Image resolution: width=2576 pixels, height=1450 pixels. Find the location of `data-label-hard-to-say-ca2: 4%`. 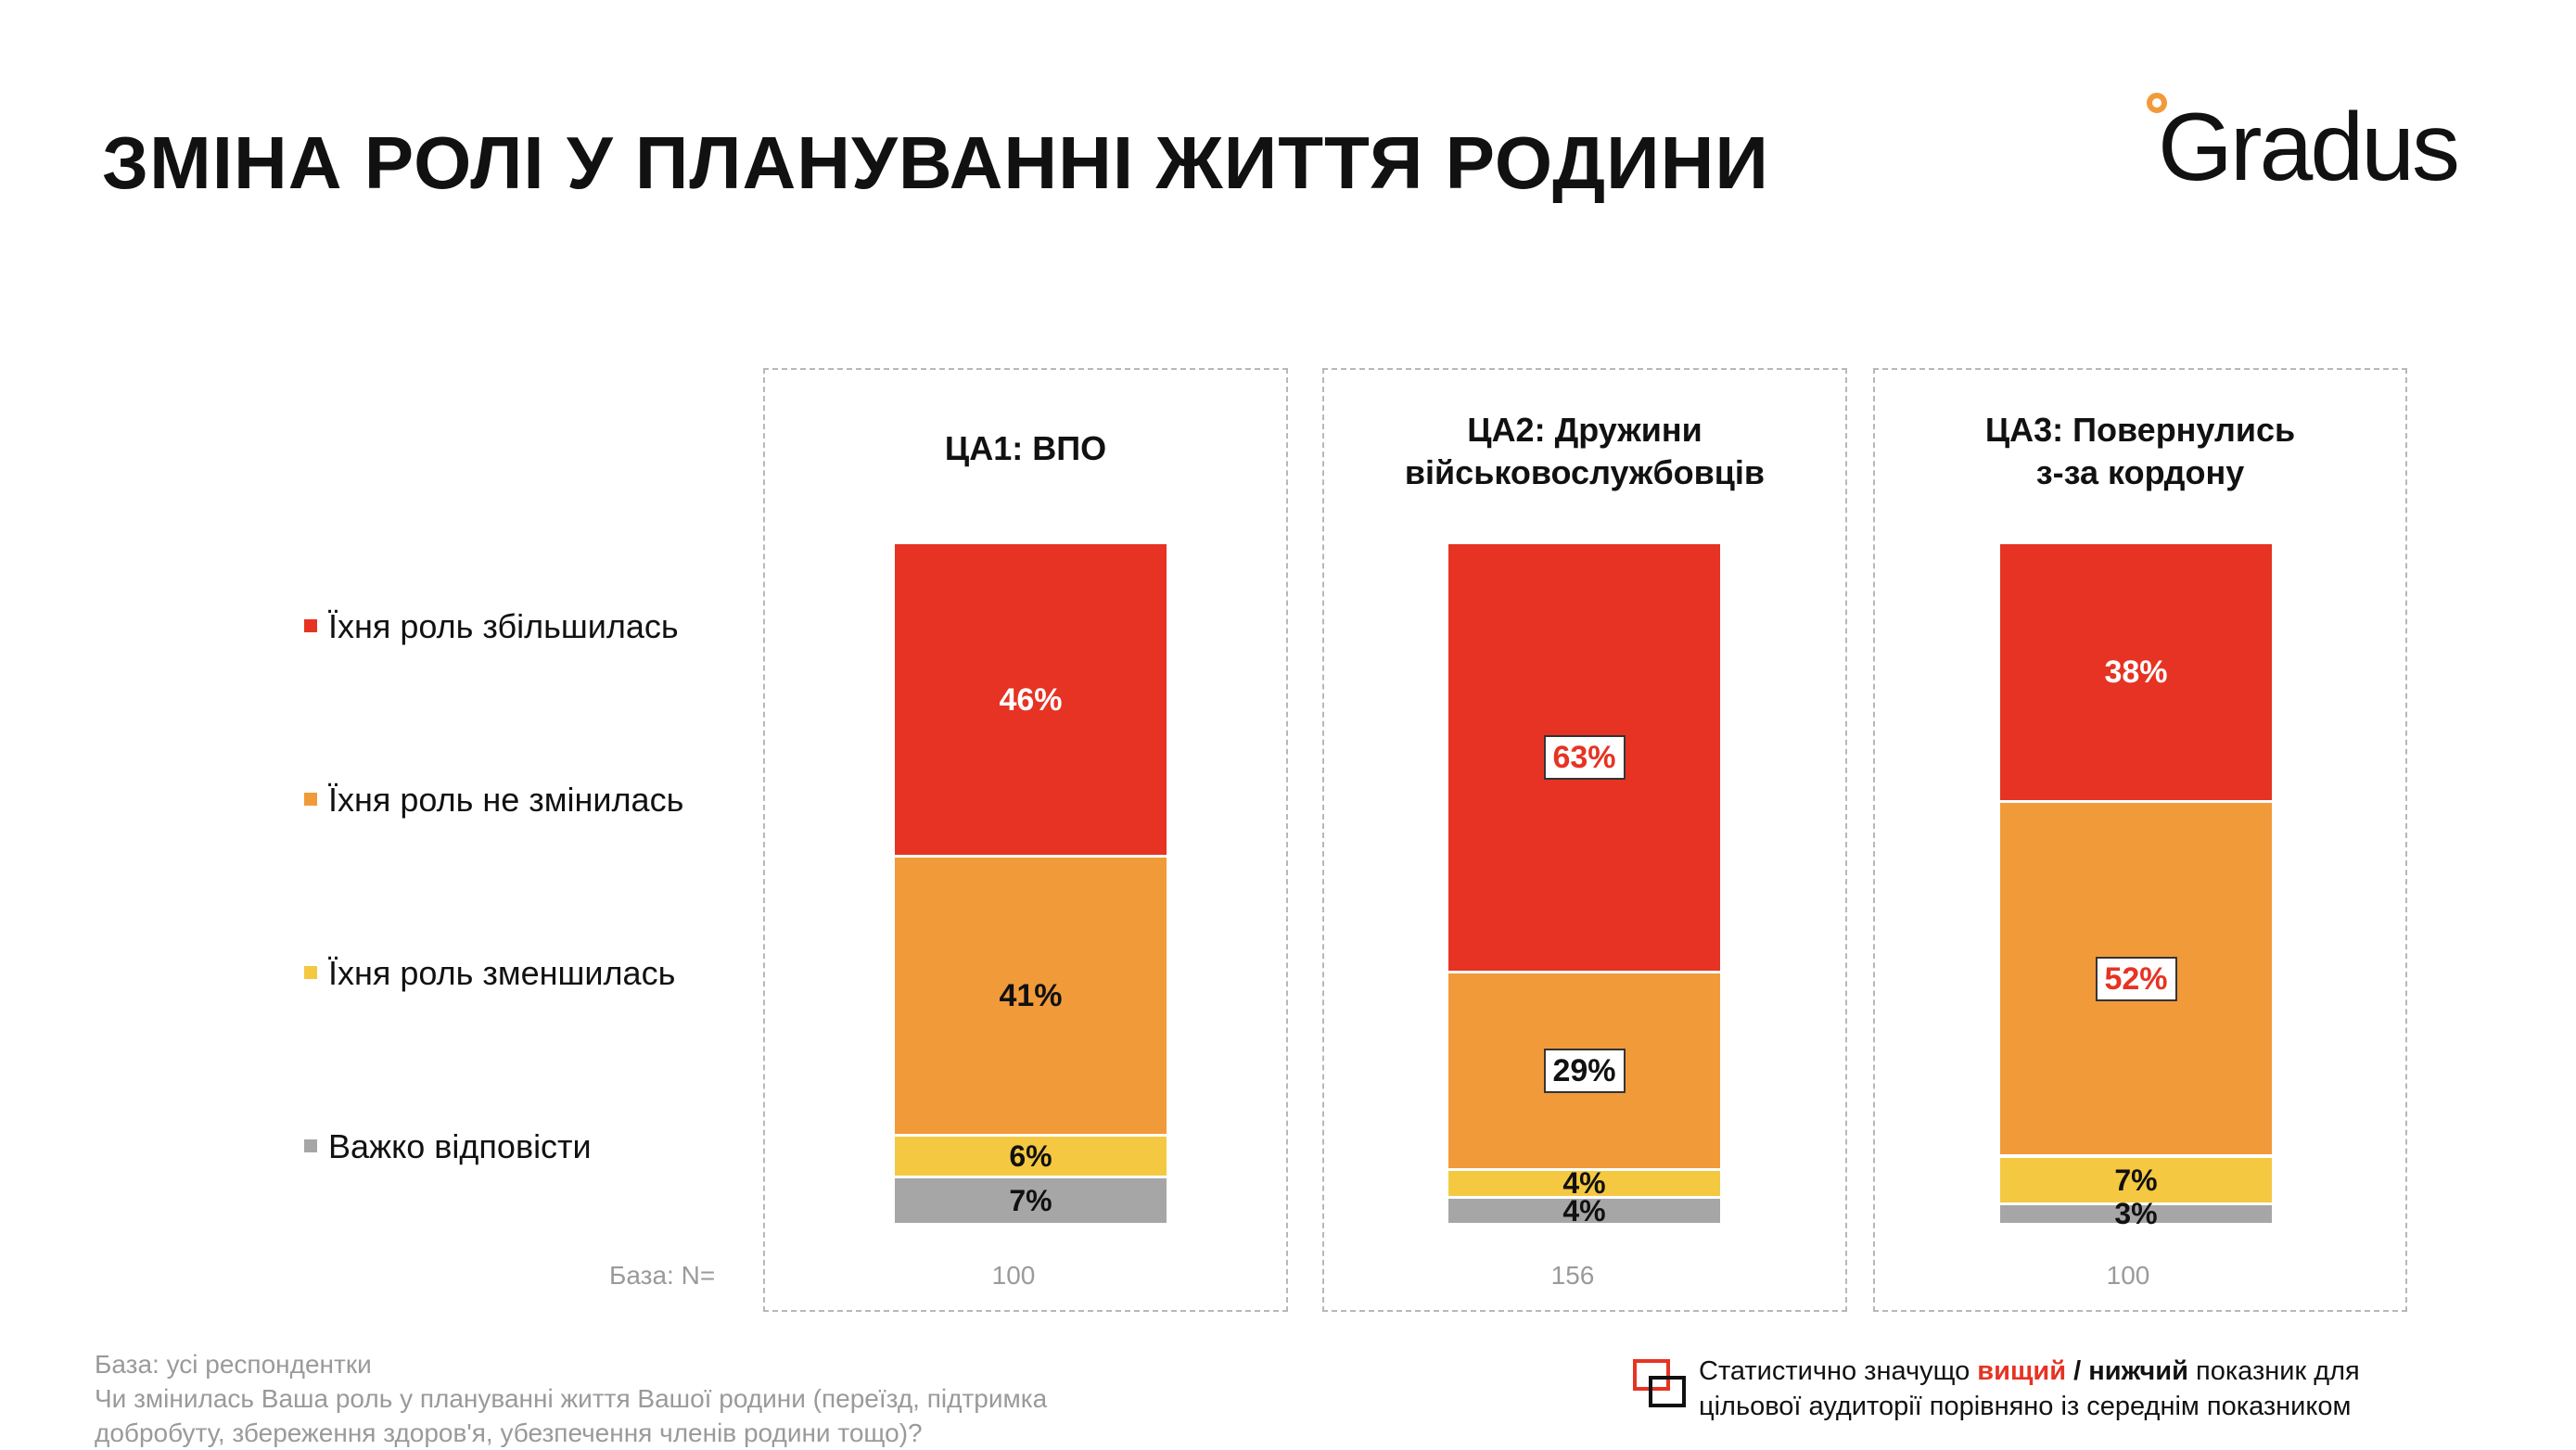

data-label-hard-to-say-ca2: 4% is located at coordinates (1584, 1210).